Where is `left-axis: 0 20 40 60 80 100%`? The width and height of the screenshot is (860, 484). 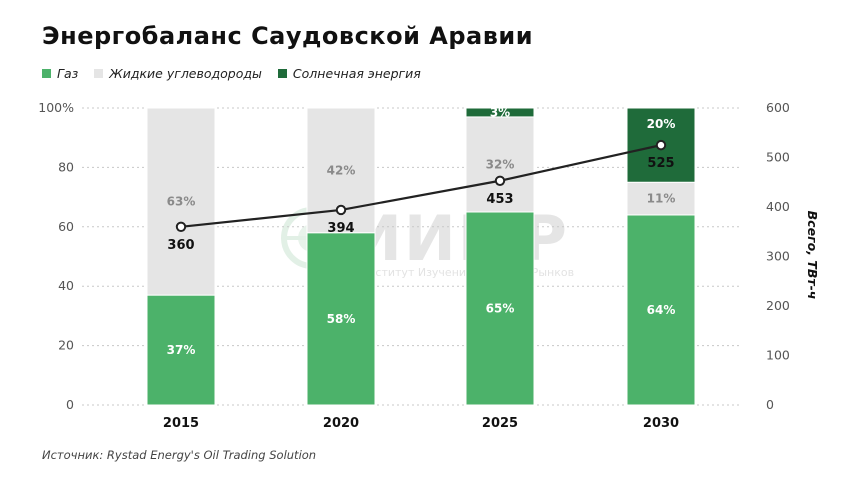 left-axis: 0 20 40 60 80 100% is located at coordinates (56, 256).